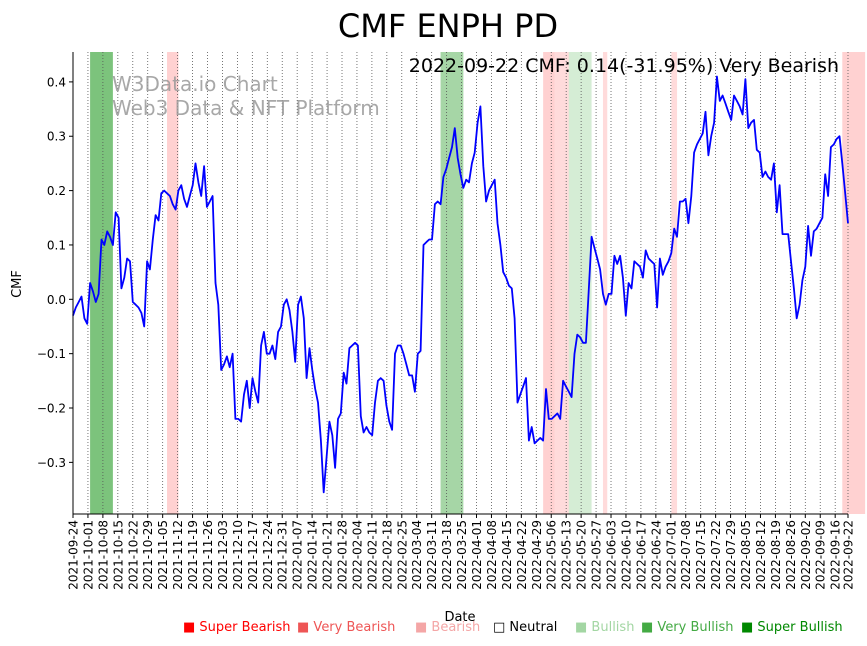  Describe the element at coordinates (761, 555) in the screenshot. I see `x-tick-label: 2022-08-12` at that location.